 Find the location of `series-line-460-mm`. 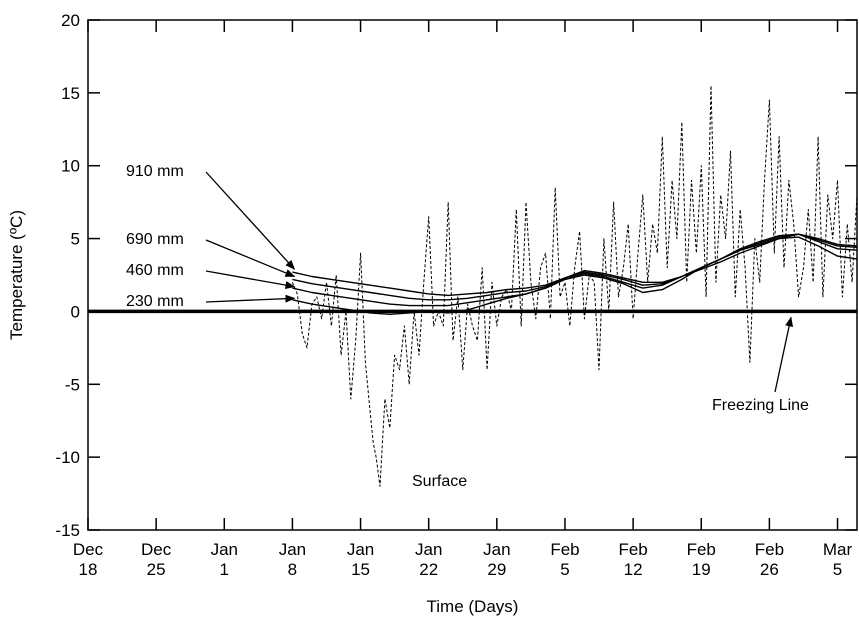

series-line-460-mm is located at coordinates (575, 270).